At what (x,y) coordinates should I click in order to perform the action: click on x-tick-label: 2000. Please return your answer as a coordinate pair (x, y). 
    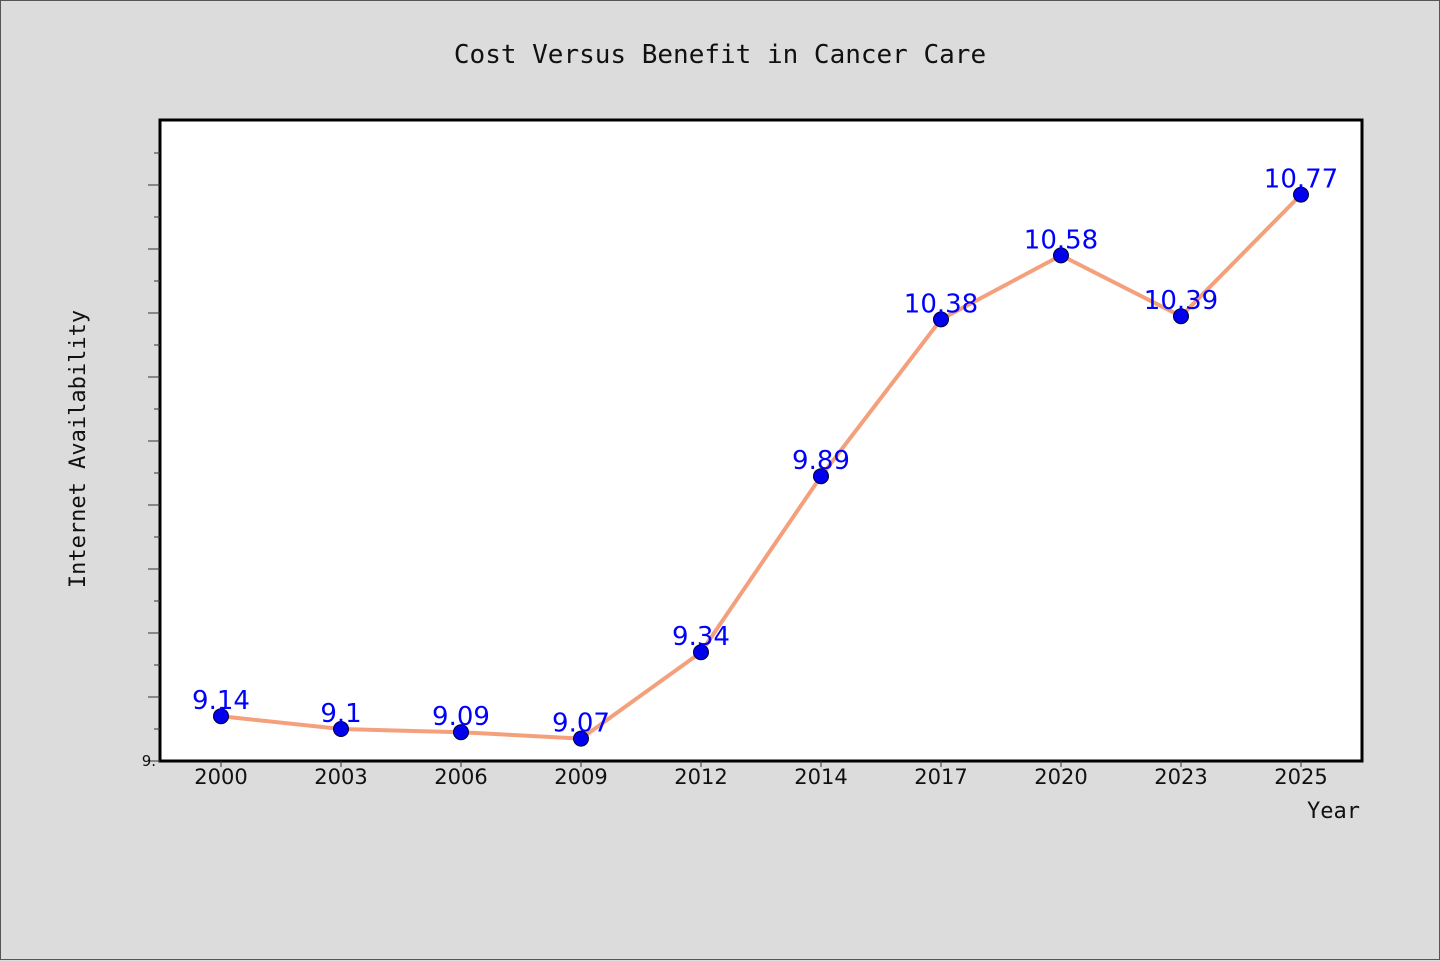
    Looking at the image, I should click on (220, 777).